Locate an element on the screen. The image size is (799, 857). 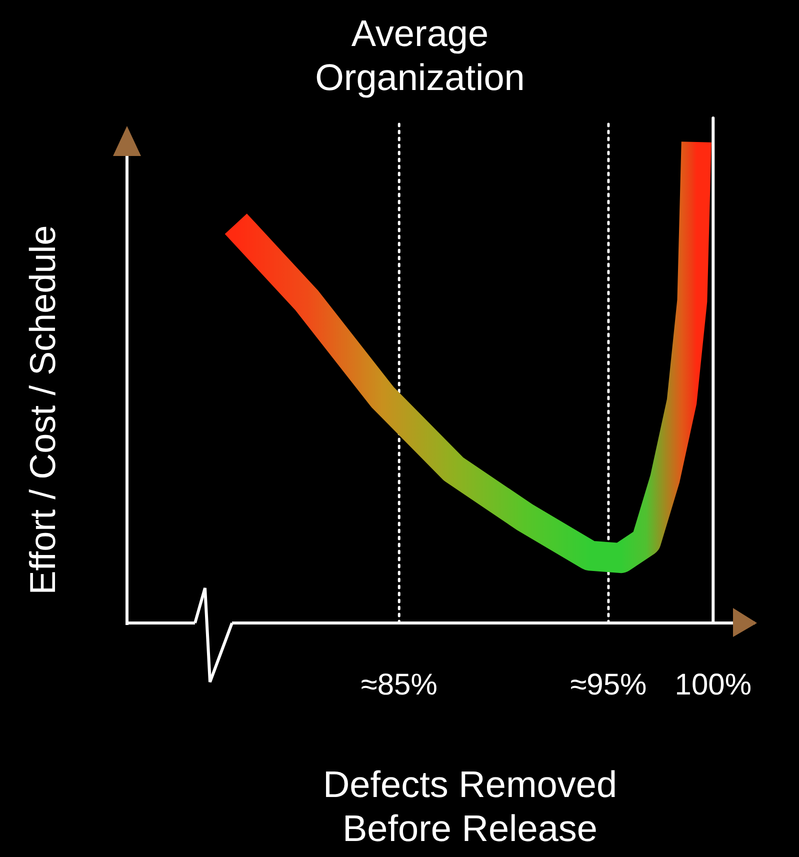
x-axis-title: Defects Removed Before Release is located at coordinates (470, 806).